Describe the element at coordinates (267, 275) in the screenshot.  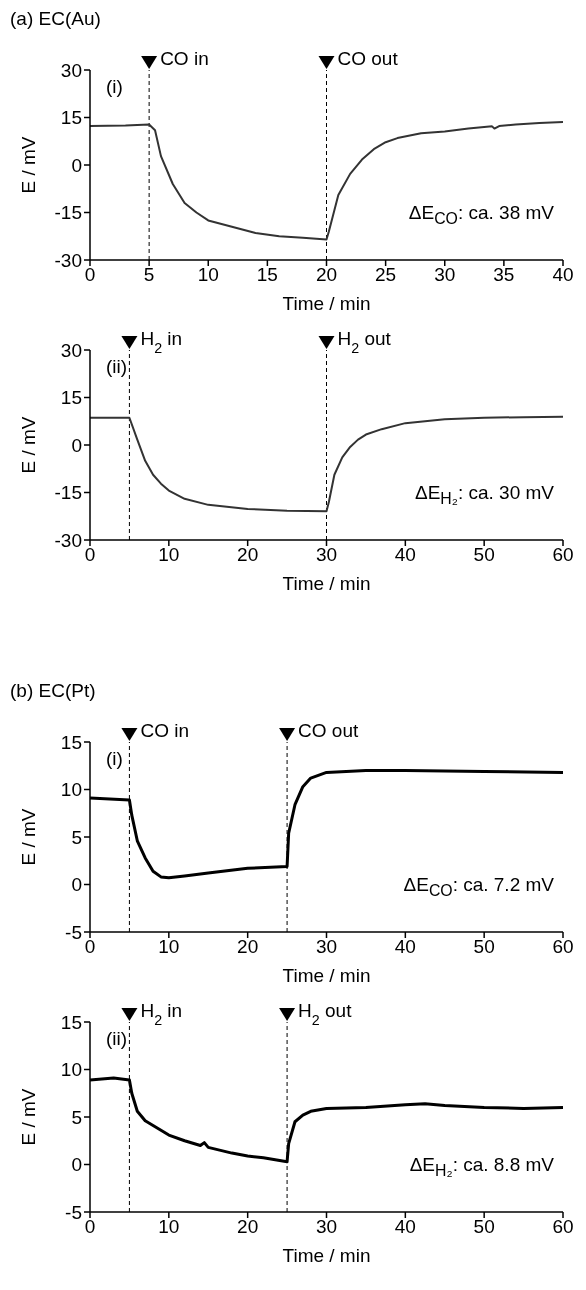
I see `x-tick-label: 15` at that location.